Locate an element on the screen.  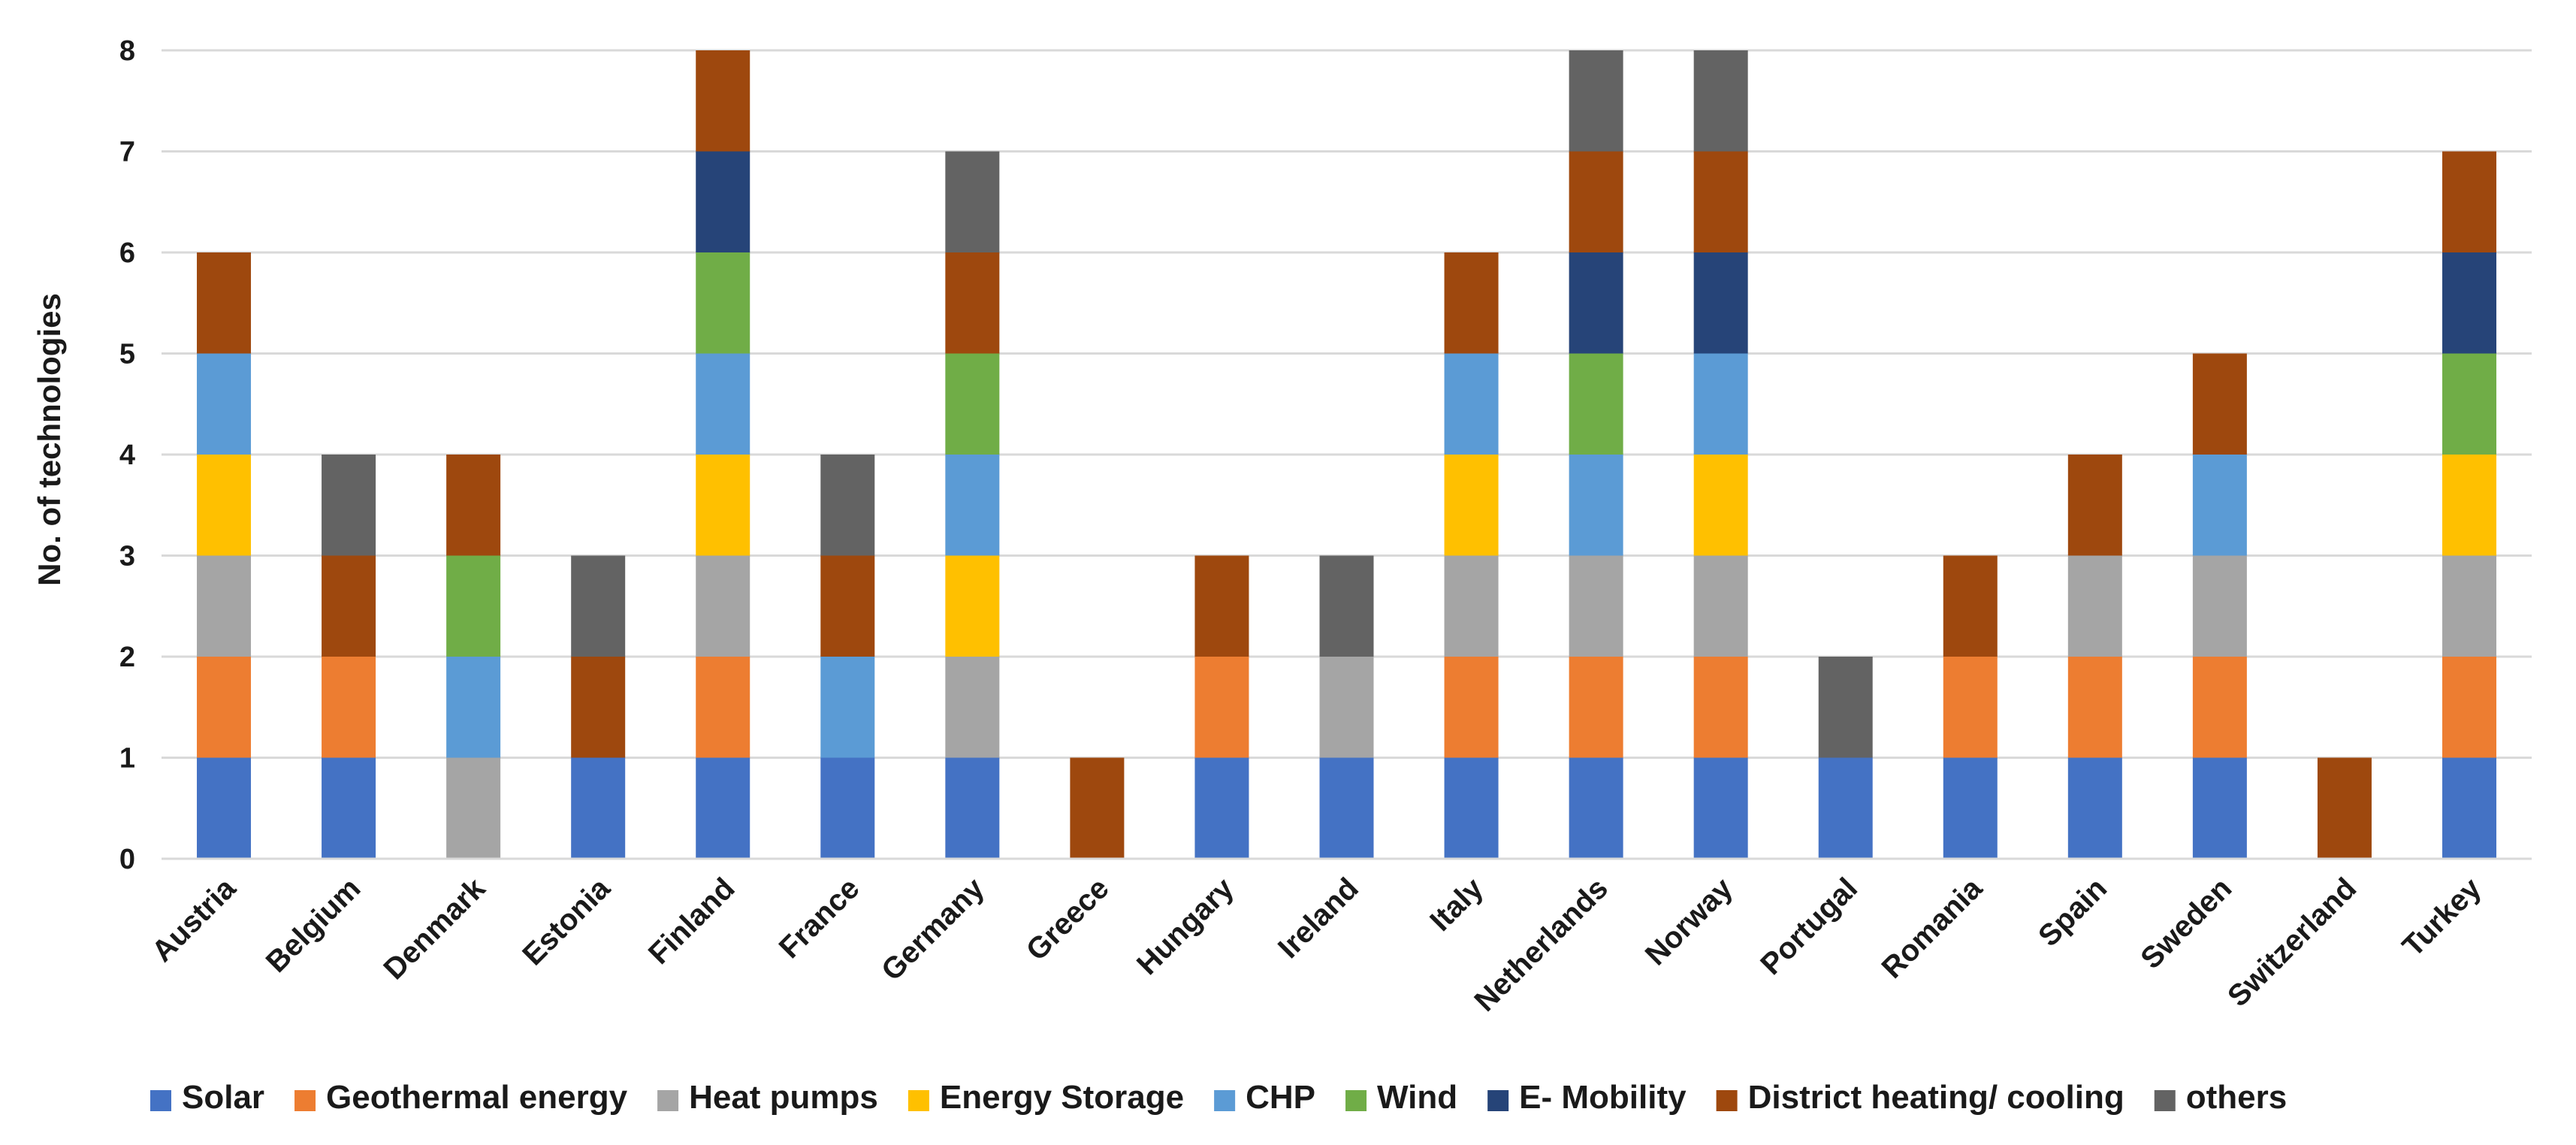
y-tick-label: 4 is located at coordinates (127, 455).